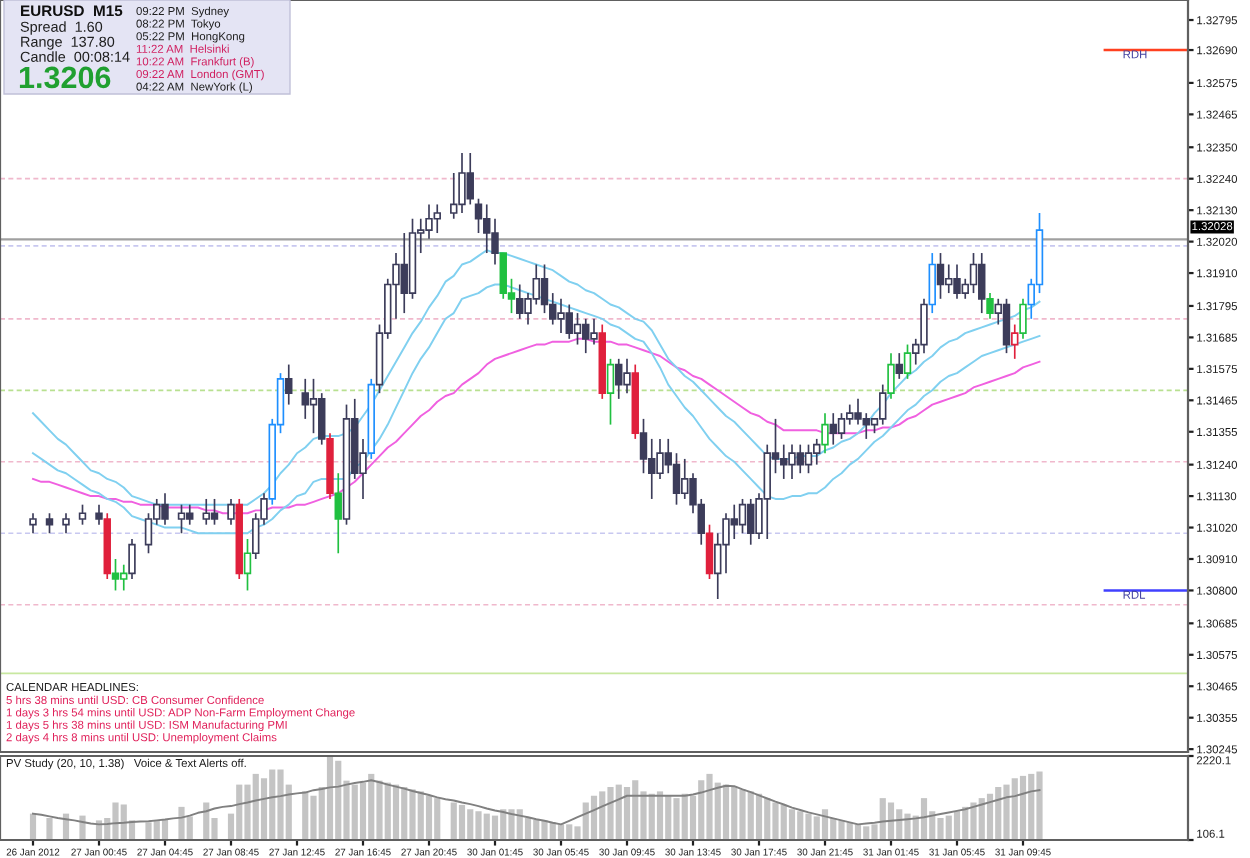 Image resolution: width=1250 pixels, height=858 pixels. Describe the element at coordinates (65, 77) in the screenshot. I see `annotation: 1.3206` at that location.